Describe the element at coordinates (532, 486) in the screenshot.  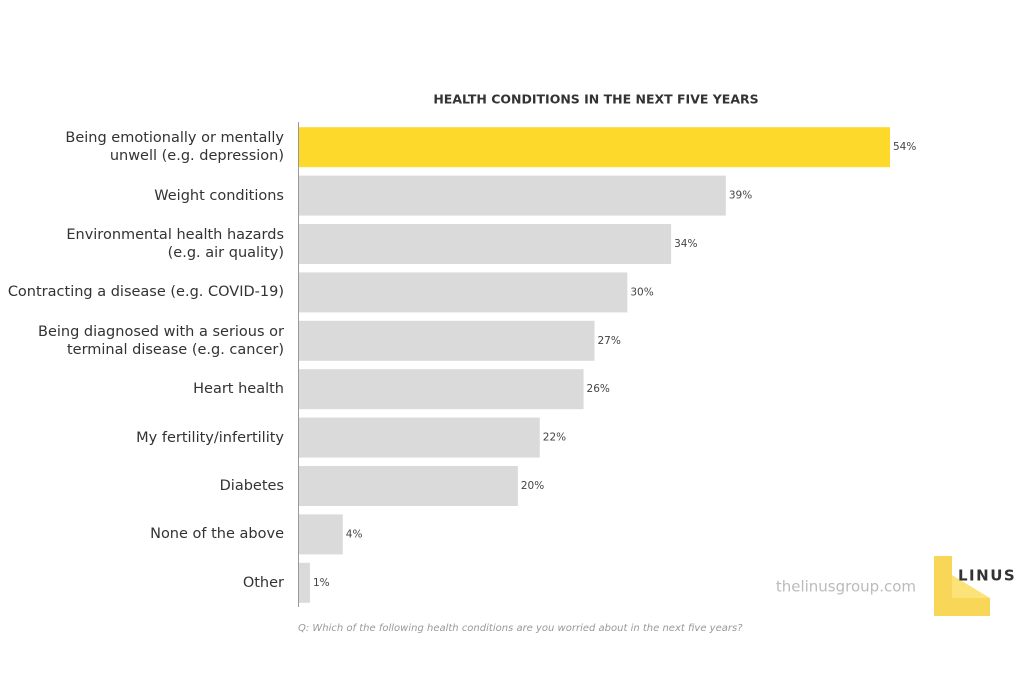
I see `value-label: 20%` at that location.